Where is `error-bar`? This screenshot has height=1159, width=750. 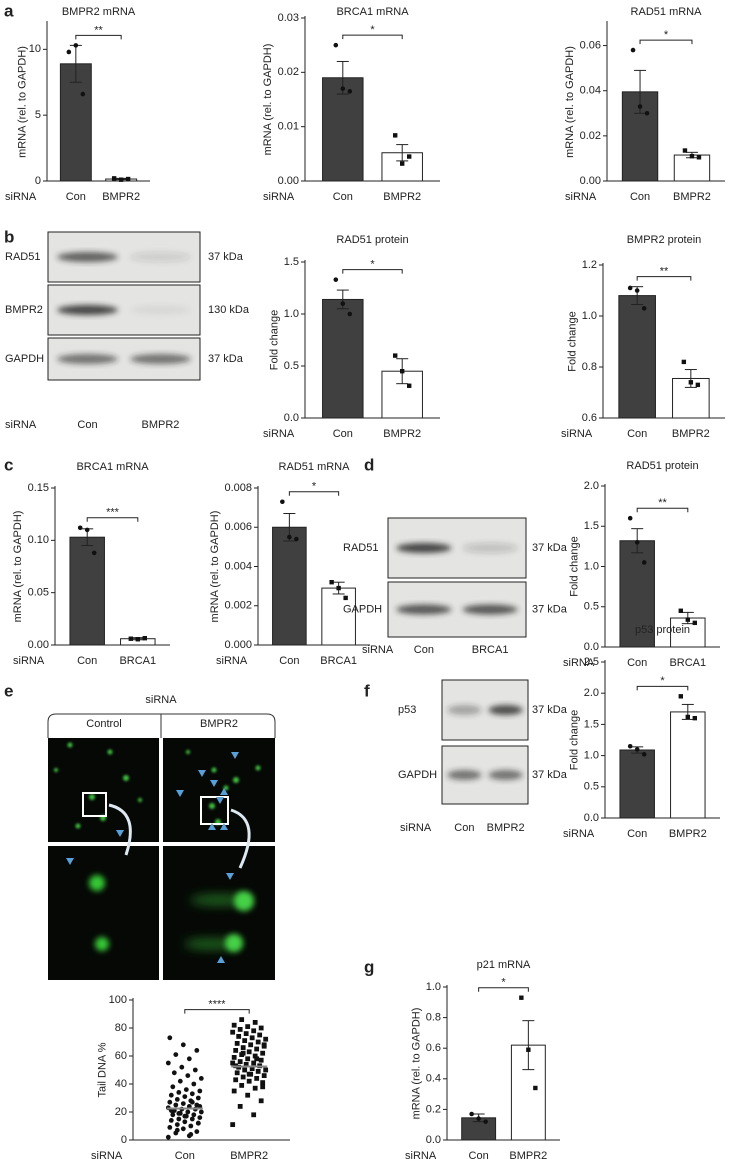
error-bar is located at coordinates (402, 153).